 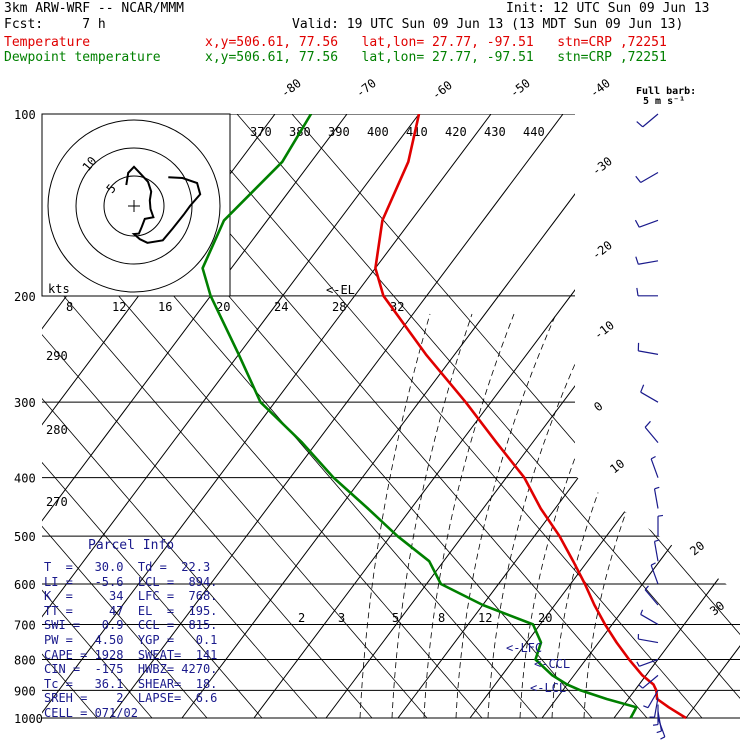 I want to click on parcel-info-row: SREH = 2 LAPSE= 6.6, so click(x=131, y=698).